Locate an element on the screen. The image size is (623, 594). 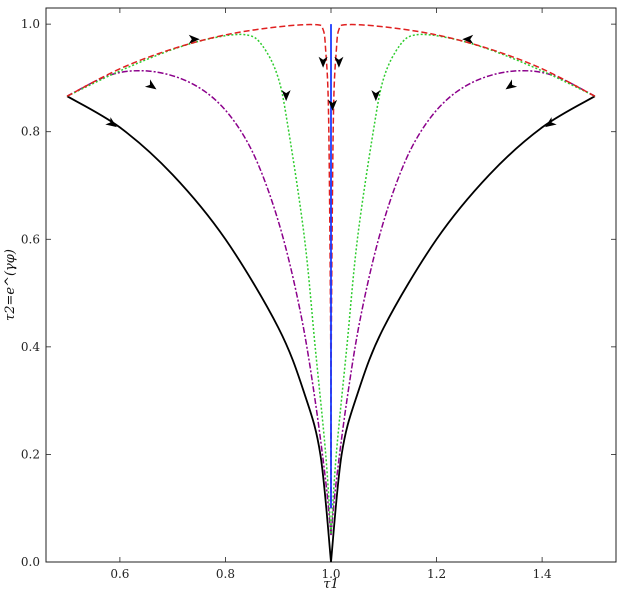
x-axis-title: τ1 is located at coordinates (330, 584).